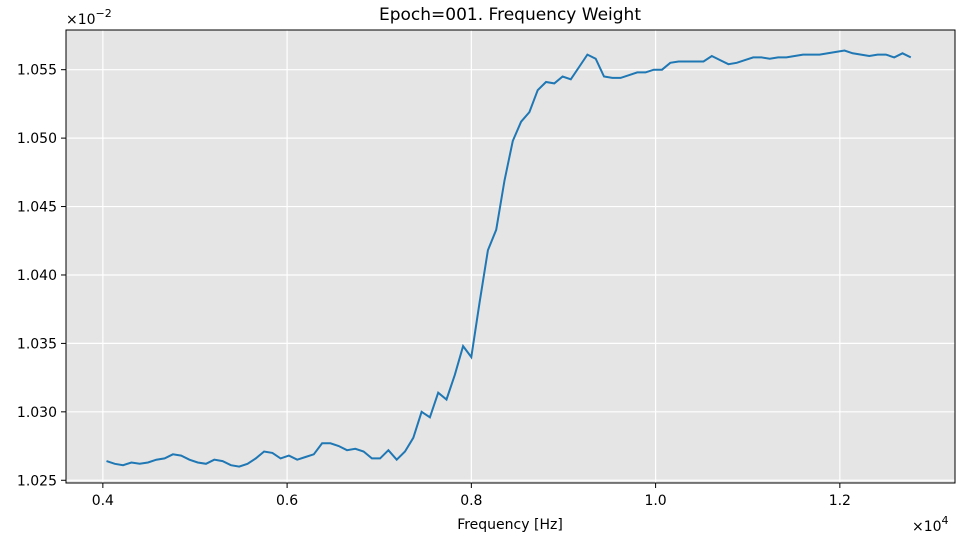 Image resolution: width=960 pixels, height=540 pixels. I want to click on y-tick-labels: 1.025 1.030 1.035 1.040 1.045 1.050 1.055, so click(37, 276).